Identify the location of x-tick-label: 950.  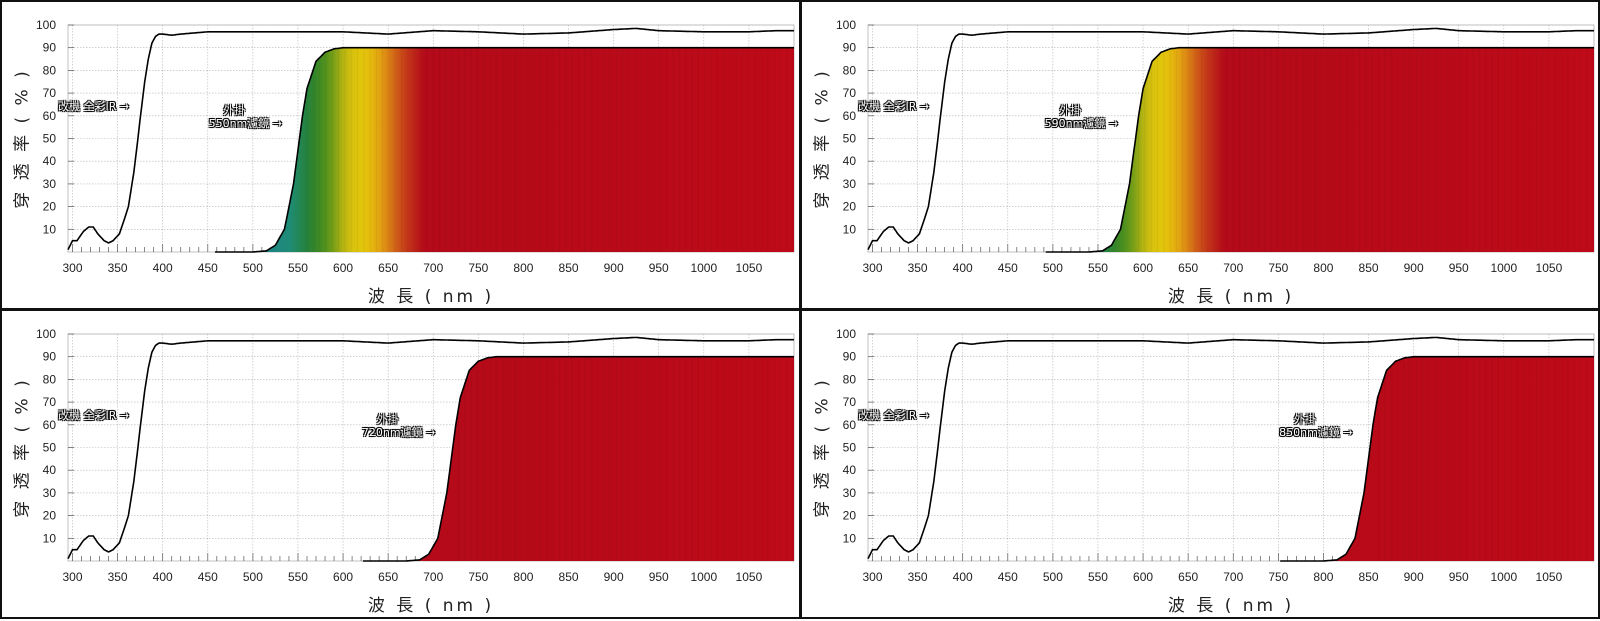
(1459, 268).